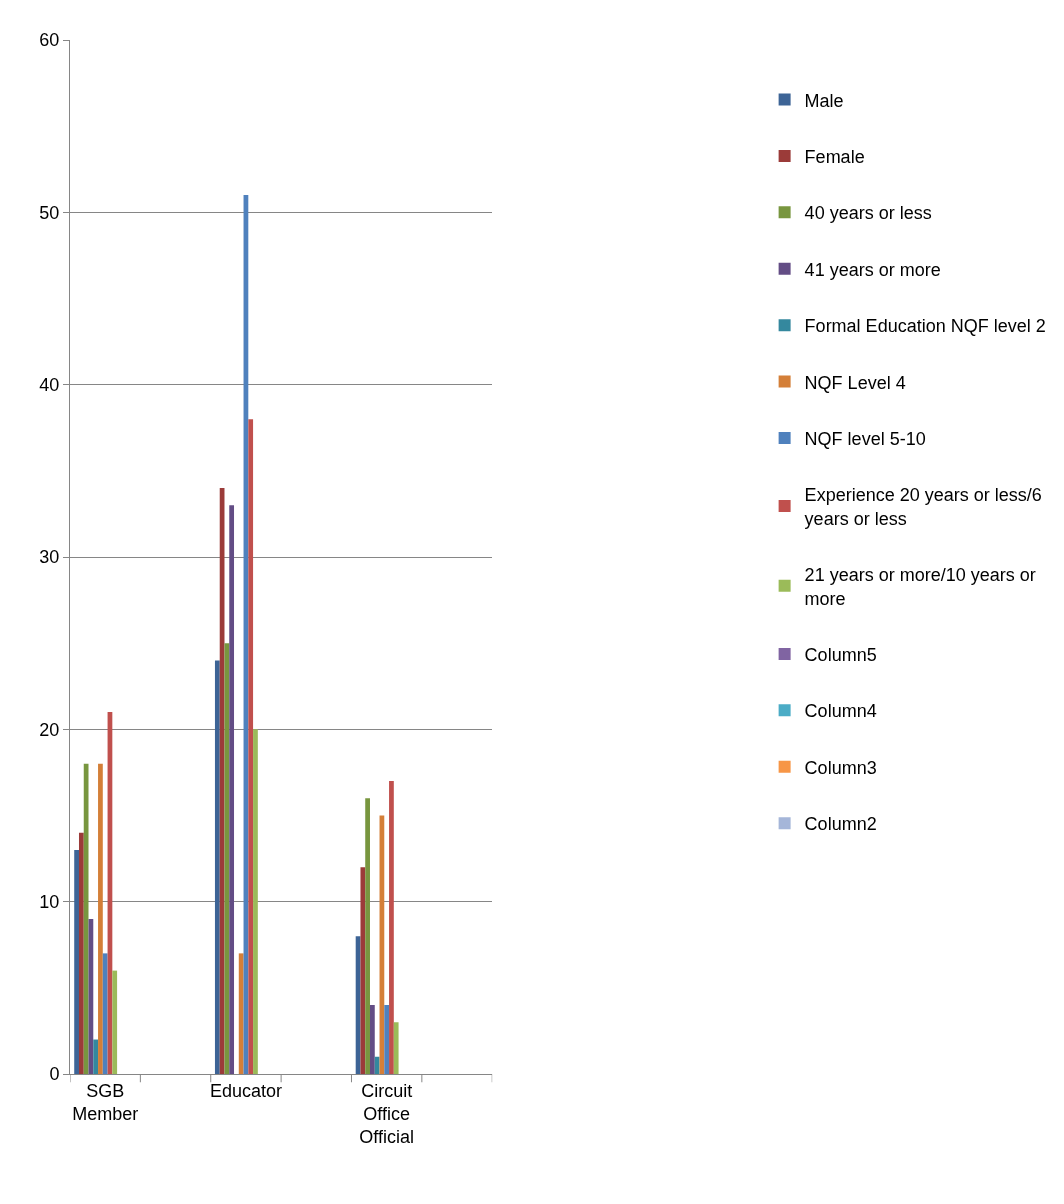 The width and height of the screenshot is (1064, 1204). What do you see at coordinates (925, 326) in the screenshot?
I see `legend-label: Formal Education NQF level 2` at bounding box center [925, 326].